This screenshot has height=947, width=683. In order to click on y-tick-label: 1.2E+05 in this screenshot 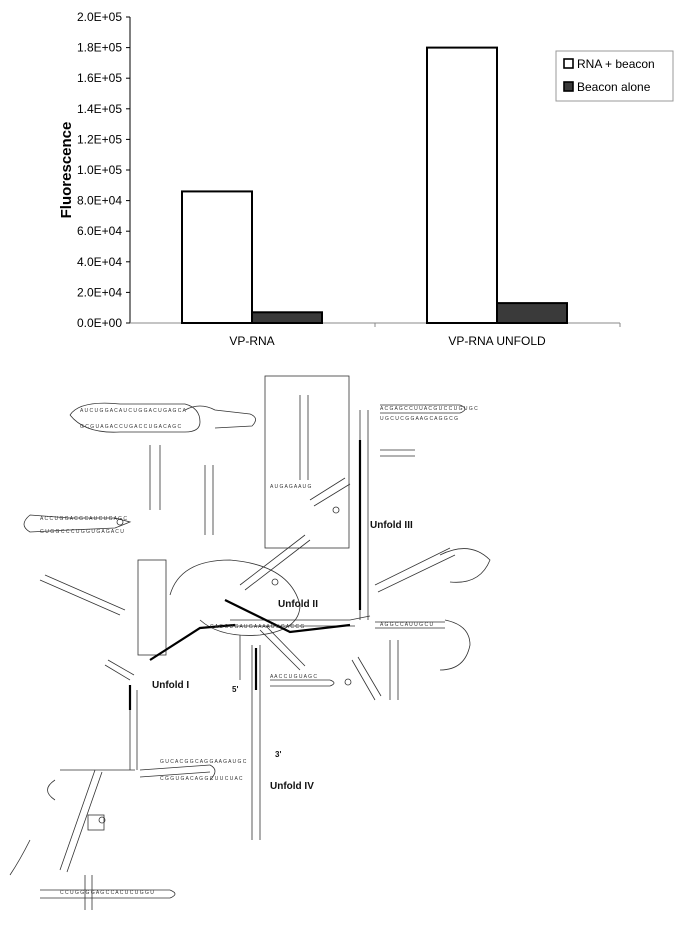, I will do `click(99, 139)`.